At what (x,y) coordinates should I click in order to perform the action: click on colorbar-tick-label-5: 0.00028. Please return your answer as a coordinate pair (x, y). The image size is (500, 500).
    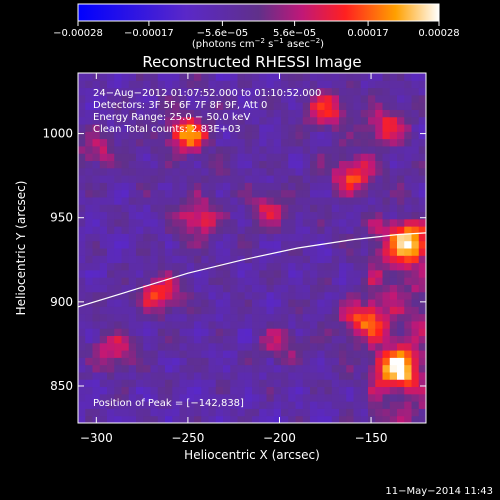
    Looking at the image, I should click on (438, 33).